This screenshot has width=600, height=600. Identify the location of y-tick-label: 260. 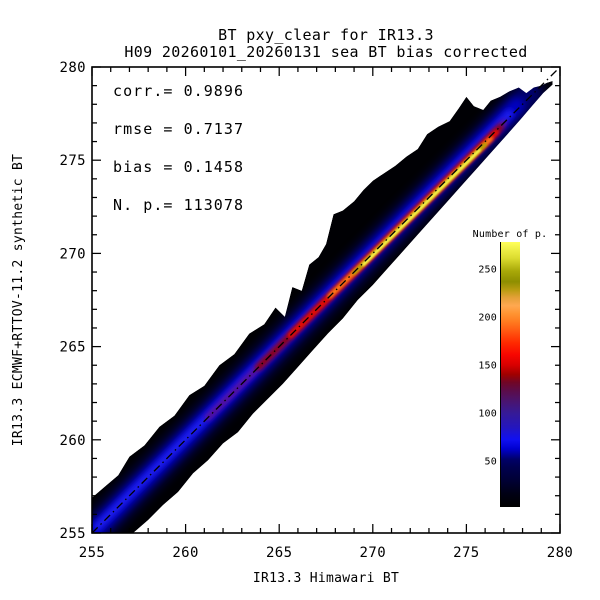
(73, 441).